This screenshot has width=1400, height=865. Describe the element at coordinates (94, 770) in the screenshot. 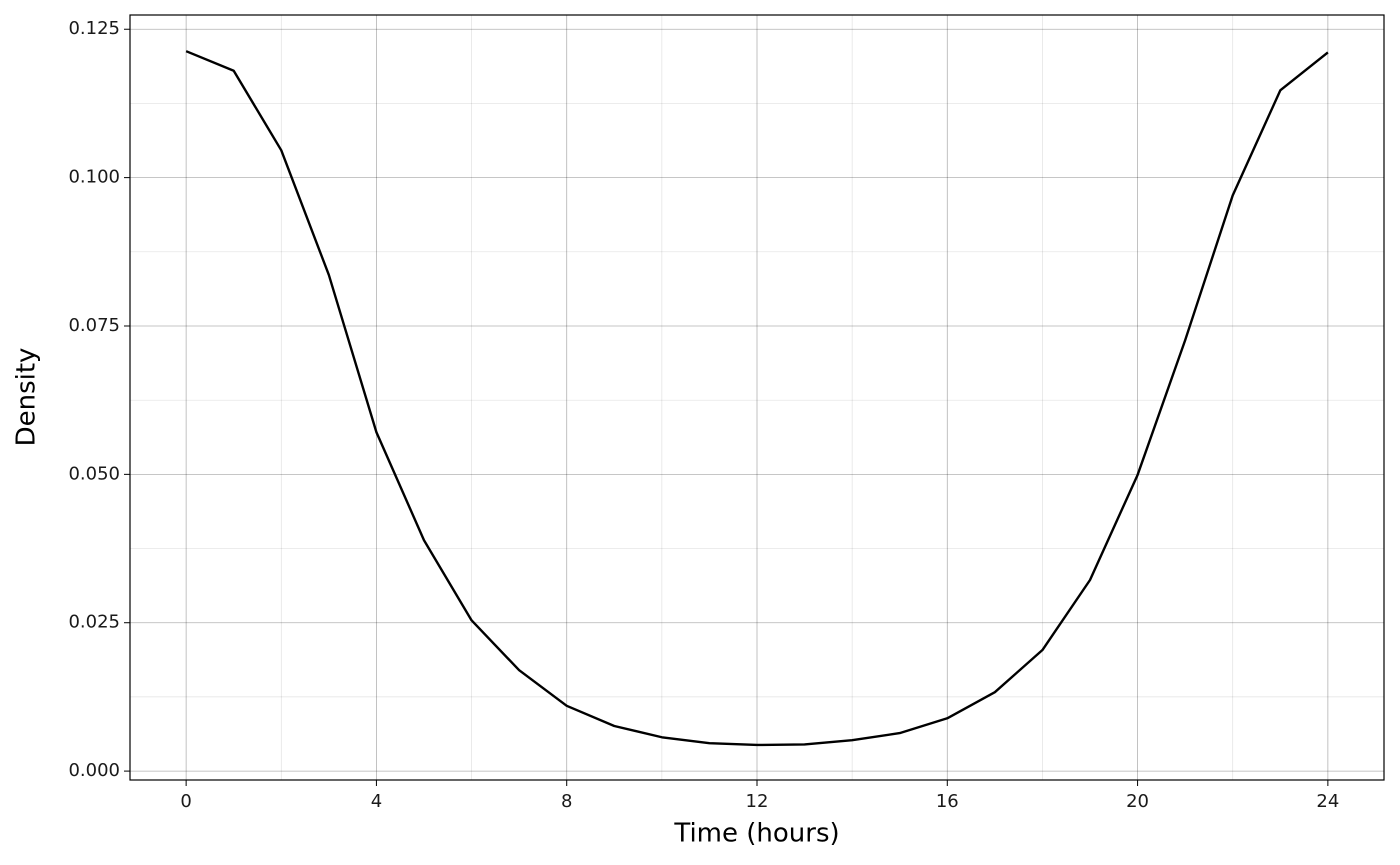

I see `y-tick-label: 0.000` at that location.